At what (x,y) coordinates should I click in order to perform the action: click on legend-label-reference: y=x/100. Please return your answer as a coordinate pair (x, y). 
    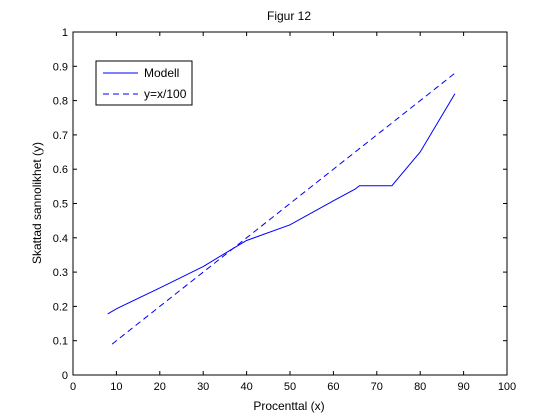
    Looking at the image, I should click on (165, 94).